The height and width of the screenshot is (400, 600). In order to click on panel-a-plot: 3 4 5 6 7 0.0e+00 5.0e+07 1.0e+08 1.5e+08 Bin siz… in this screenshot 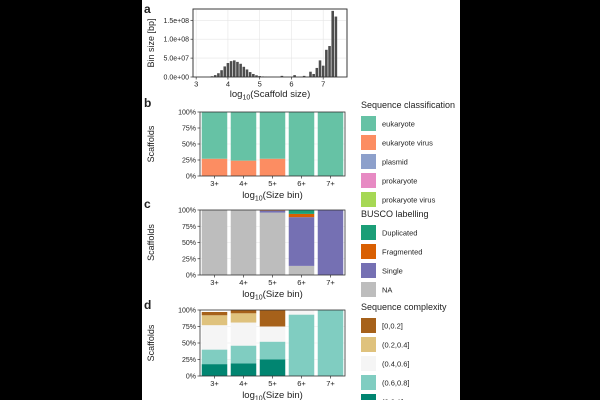, I will do `click(247, 48)`.